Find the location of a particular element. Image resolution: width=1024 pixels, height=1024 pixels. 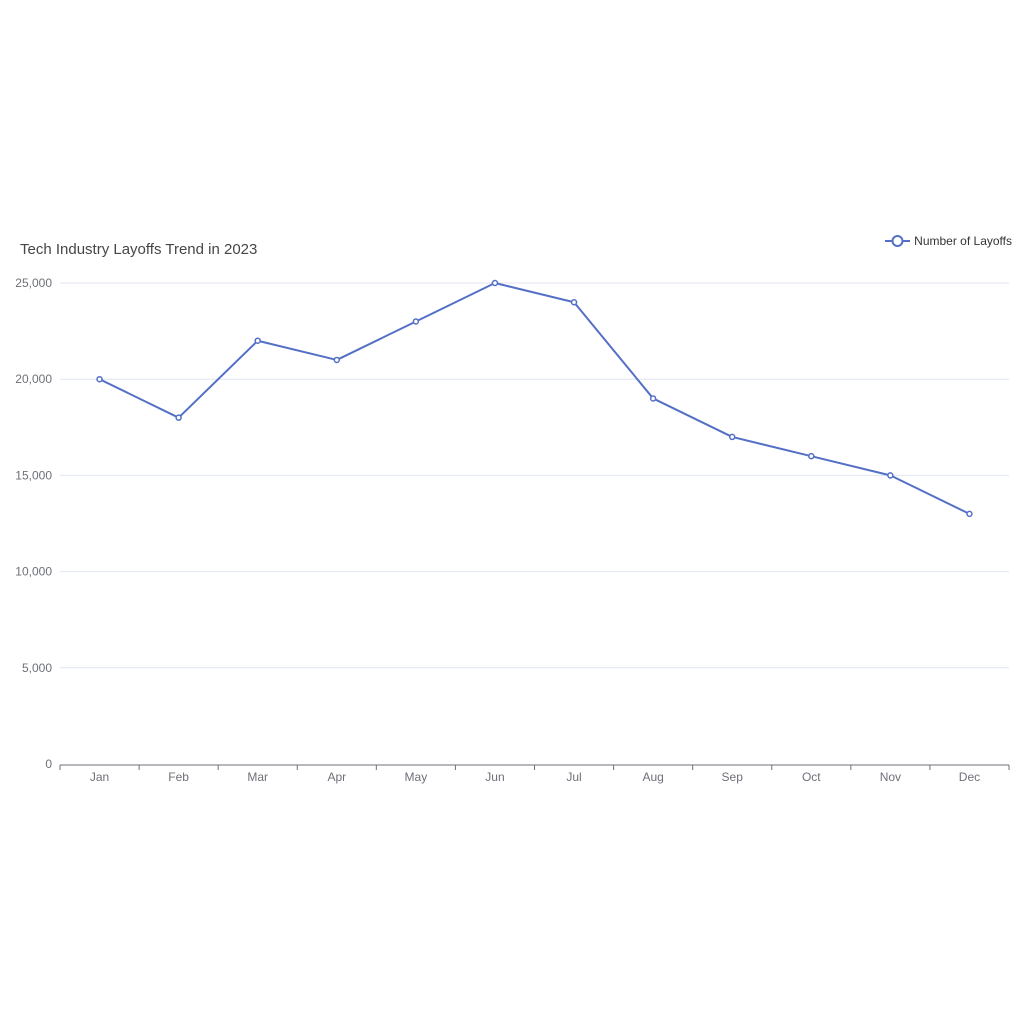

x-tick-label: Dec is located at coordinates (969, 777).